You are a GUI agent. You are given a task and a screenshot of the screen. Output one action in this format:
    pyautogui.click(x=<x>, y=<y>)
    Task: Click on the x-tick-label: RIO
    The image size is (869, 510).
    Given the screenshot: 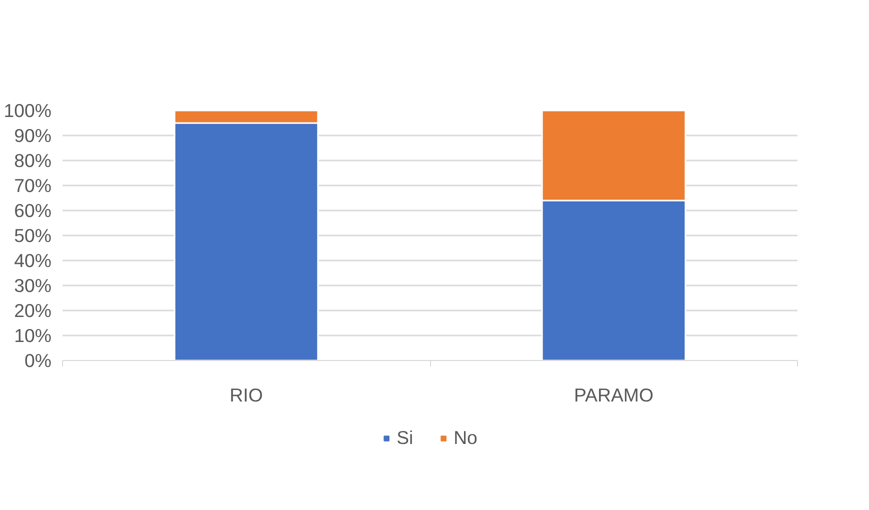 What is the action you would take?
    pyautogui.click(x=246, y=395)
    